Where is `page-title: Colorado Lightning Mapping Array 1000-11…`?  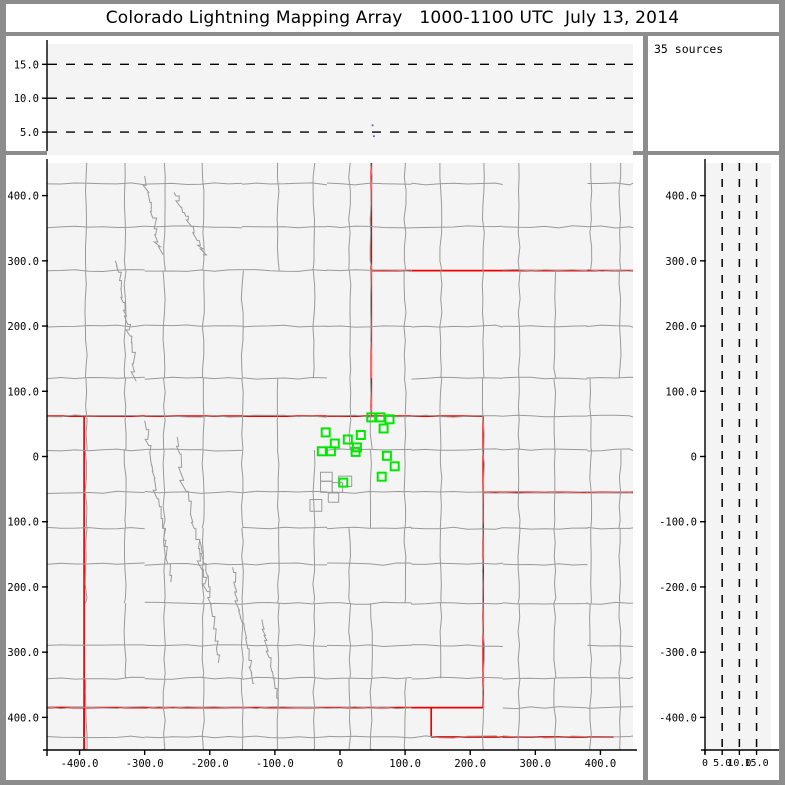 page-title: Colorado Lightning Mapping Array 1000-11… is located at coordinates (392, 18).